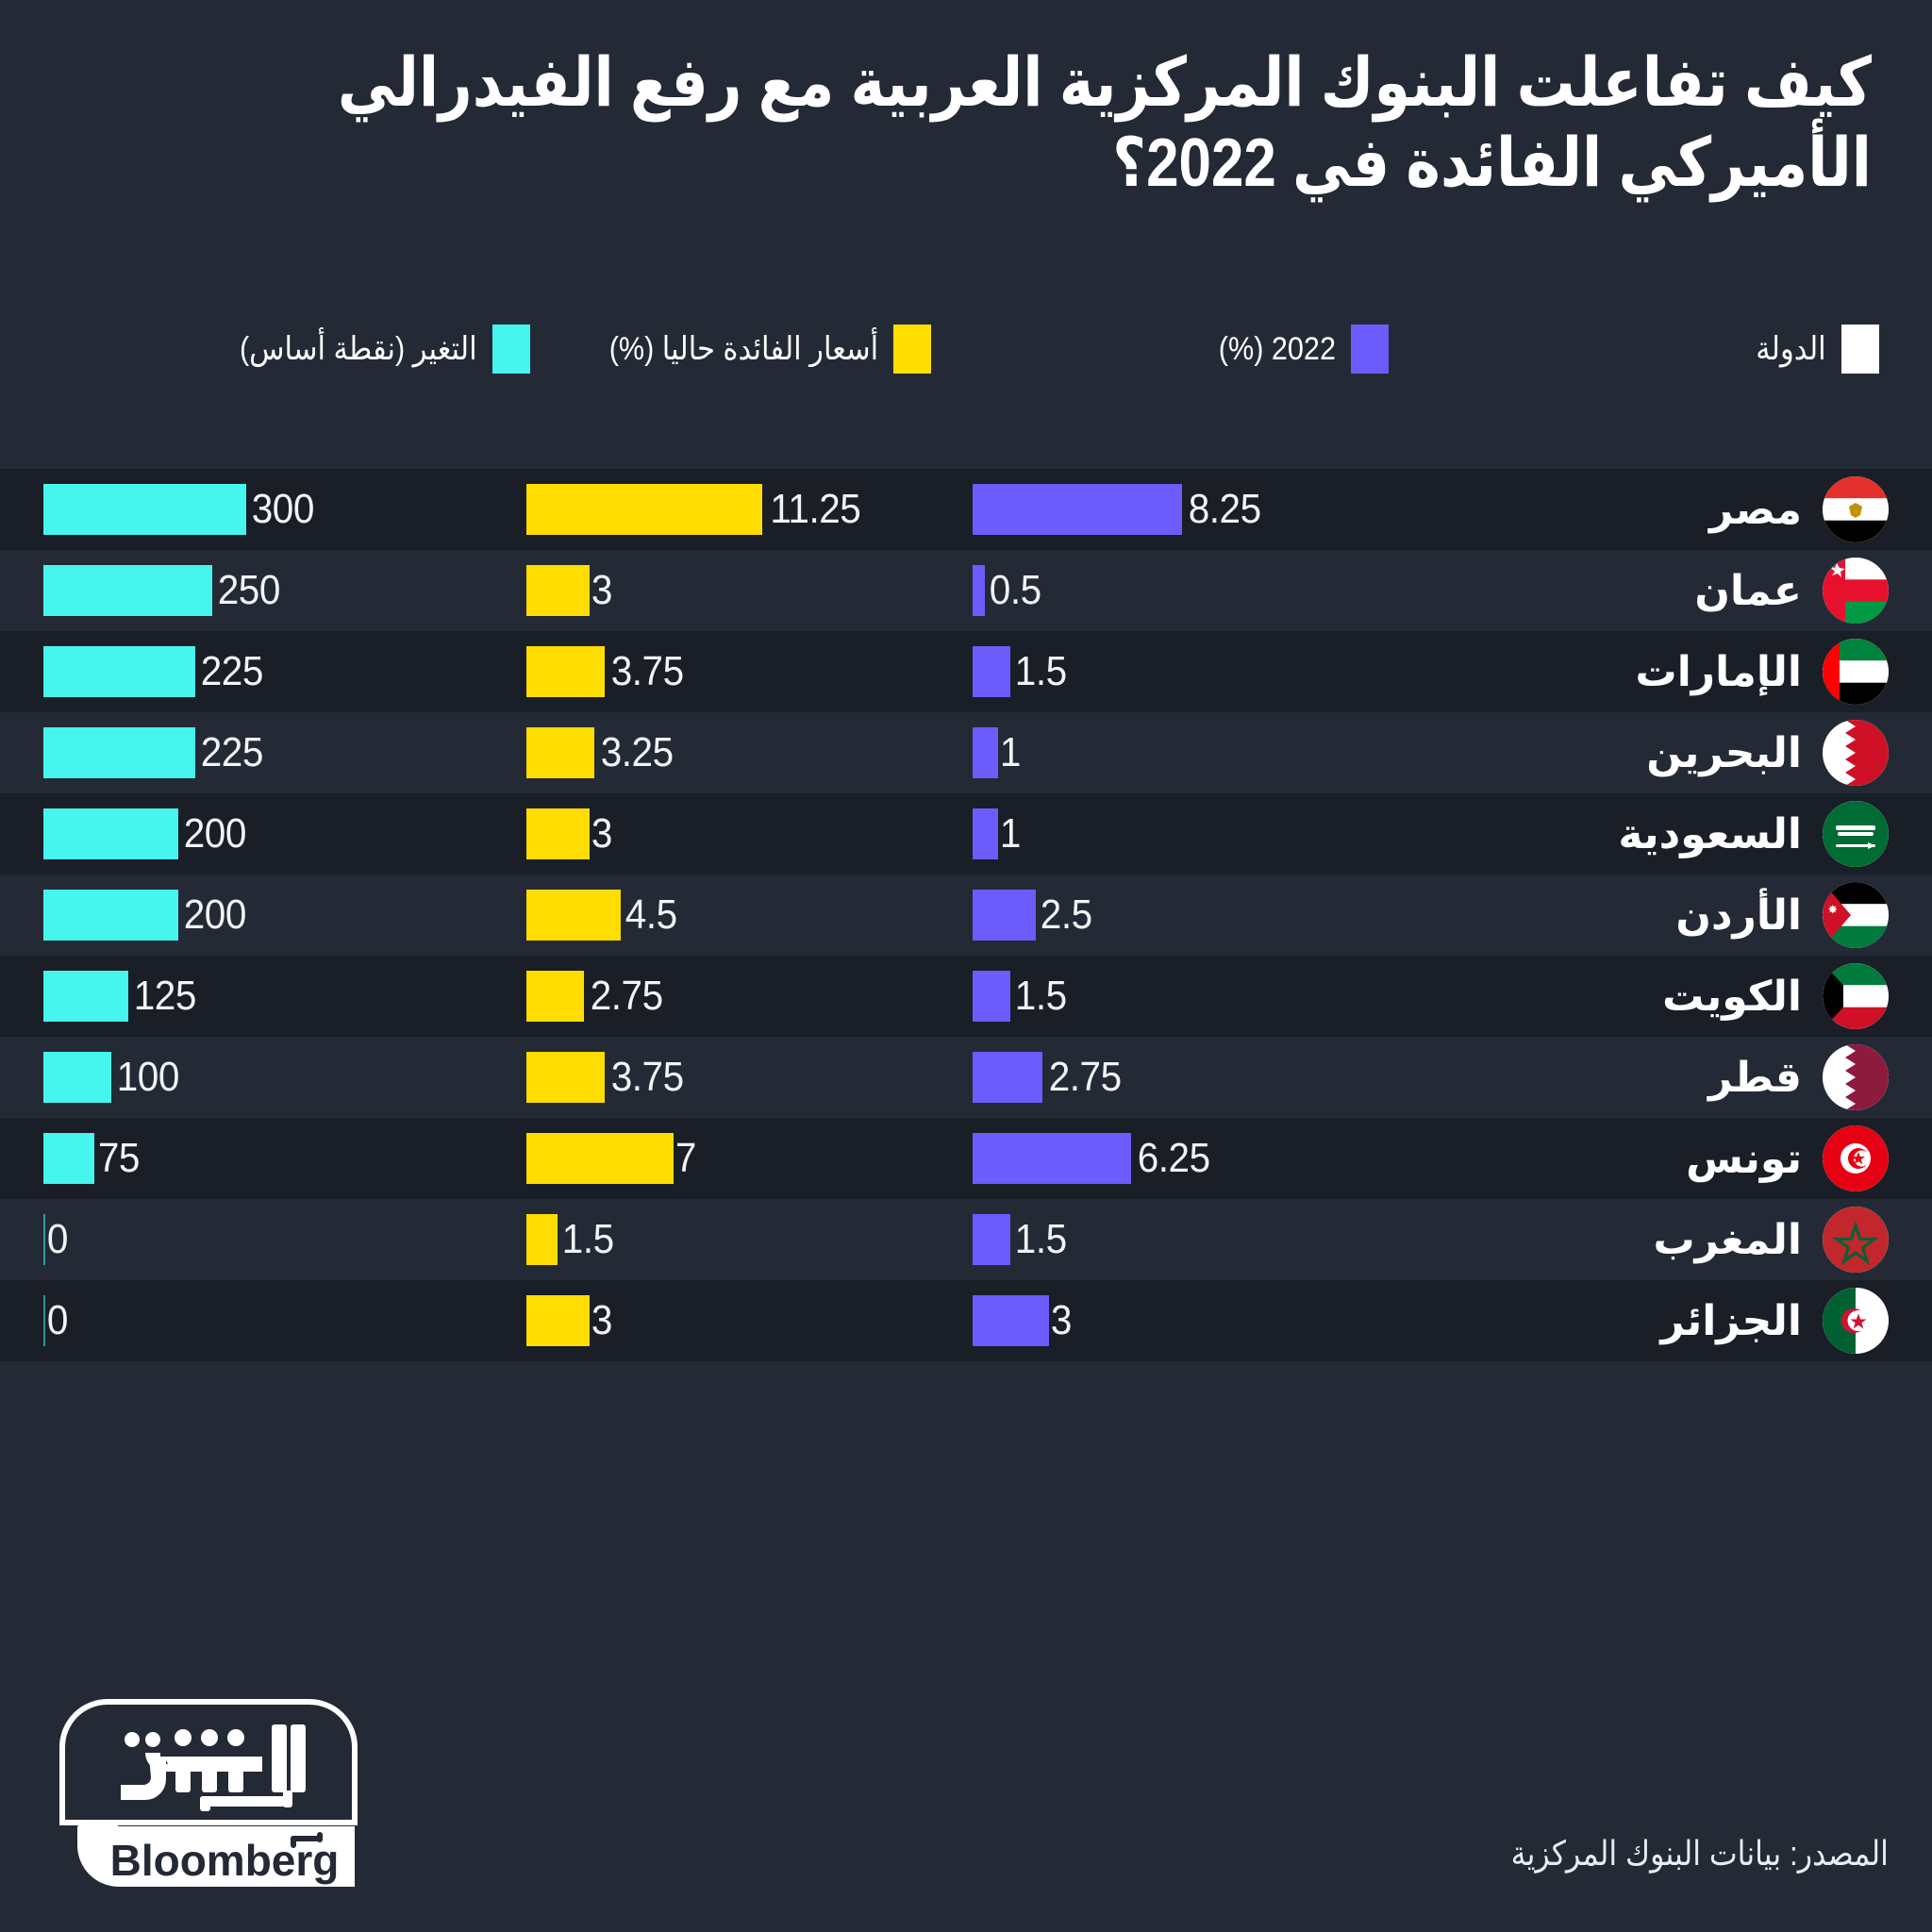 Image resolution: width=1932 pixels, height=1932 pixels. I want to click on legend-label-2022: 2022 (%), so click(1277, 348).